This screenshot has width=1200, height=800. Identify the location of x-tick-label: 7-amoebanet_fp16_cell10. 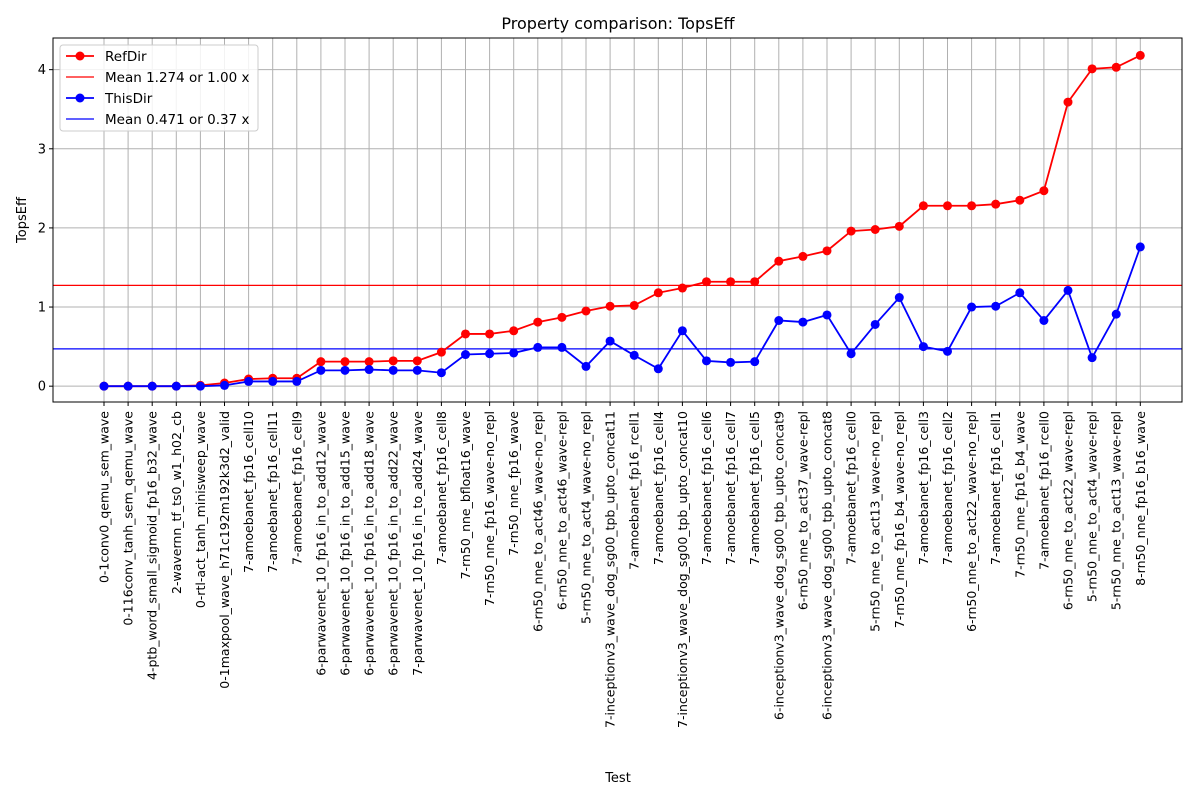
(248, 492).